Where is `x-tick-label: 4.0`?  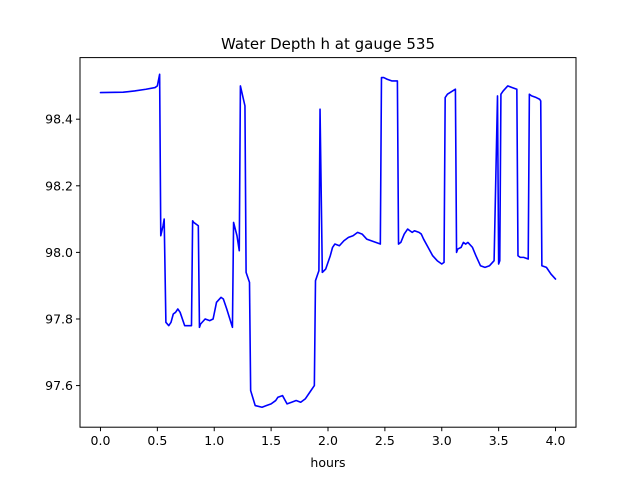 x-tick-label: 4.0 is located at coordinates (556, 440).